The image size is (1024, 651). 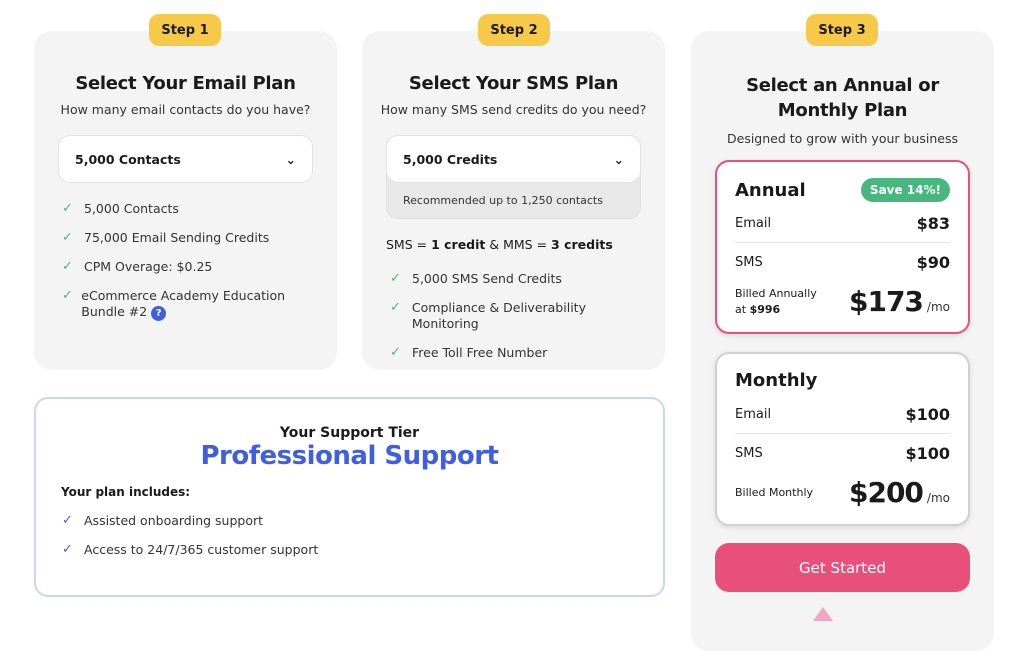 I want to click on feature-item: ✓ Free Toll Free Number, so click(x=469, y=352).